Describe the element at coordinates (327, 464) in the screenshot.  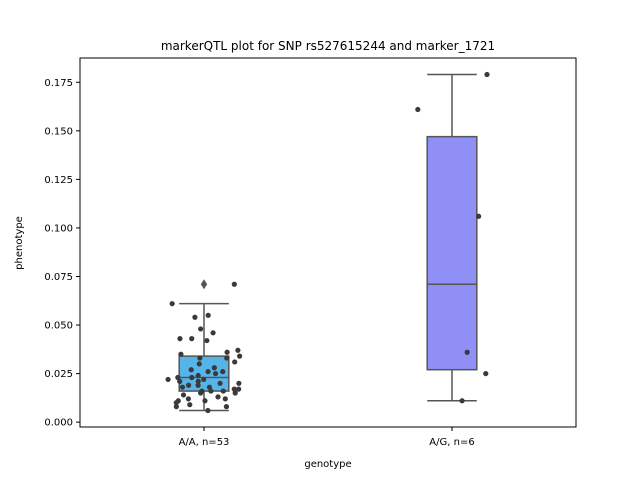
I see `x-axis-label: genotype` at that location.